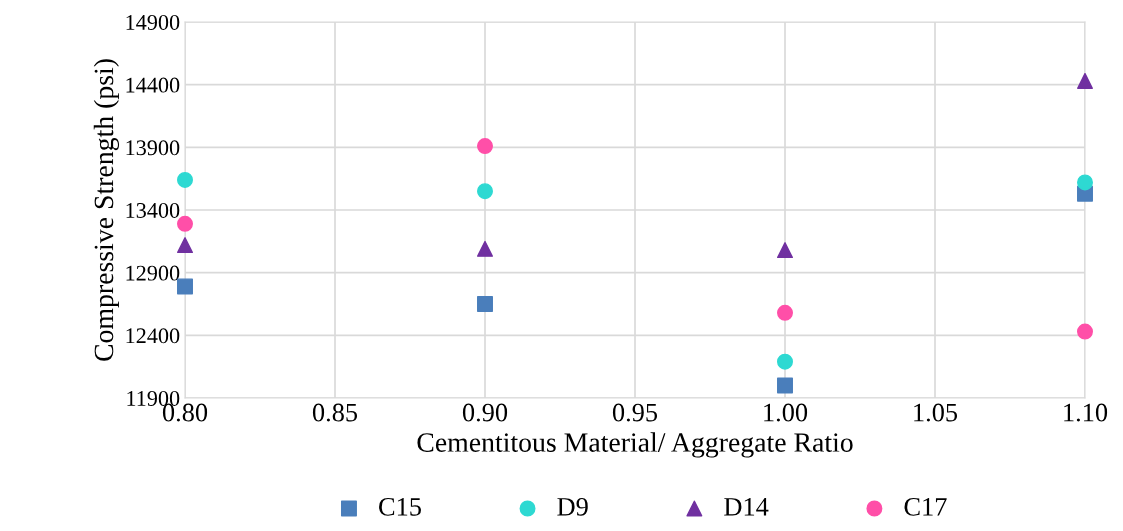 The height and width of the screenshot is (531, 1123). Describe the element at coordinates (400, 506) in the screenshot. I see `legend-label: C15` at that location.